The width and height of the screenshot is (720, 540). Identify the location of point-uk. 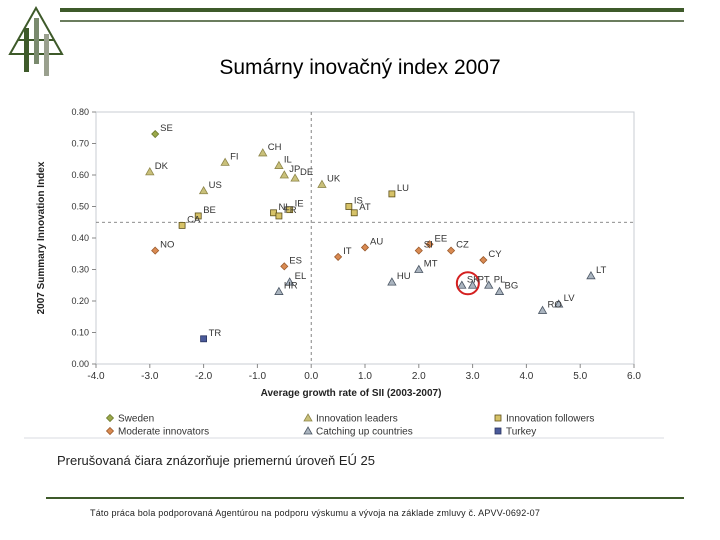
(322, 183).